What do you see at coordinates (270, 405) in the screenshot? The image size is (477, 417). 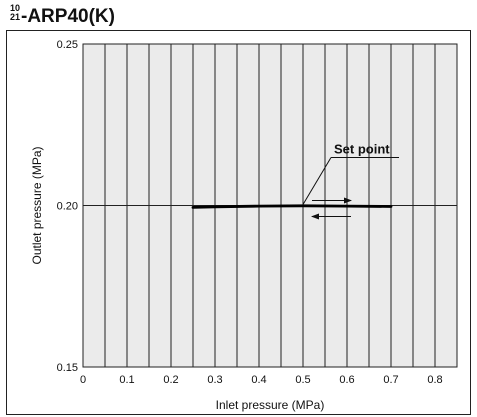 I see `x-axis-label: Inlet pressure (MPa)` at bounding box center [270, 405].